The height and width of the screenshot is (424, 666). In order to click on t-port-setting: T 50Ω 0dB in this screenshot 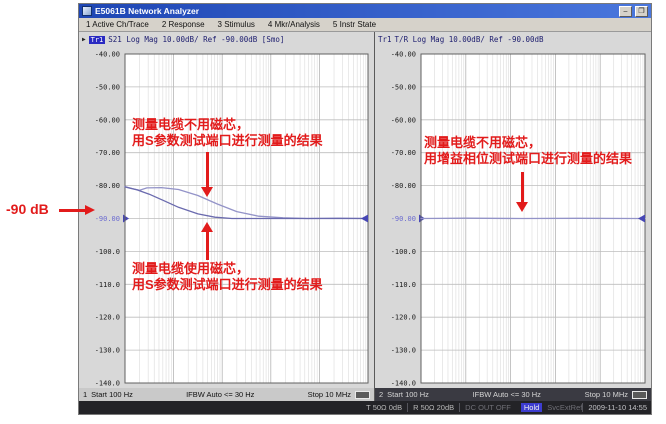, I will do `click(384, 407)`.